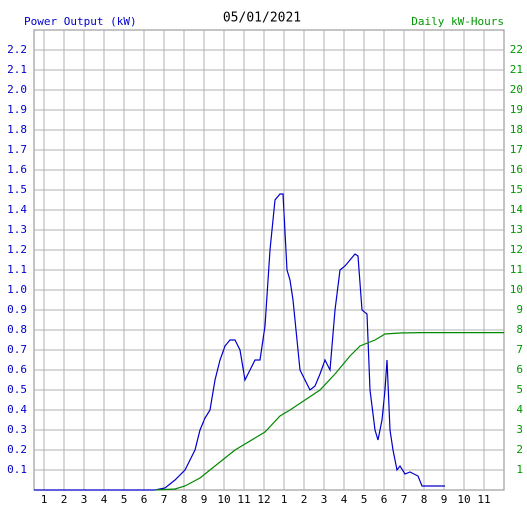 The width and height of the screenshot is (527, 510). I want to click on y-tick-label: 1.0, so click(17, 289).